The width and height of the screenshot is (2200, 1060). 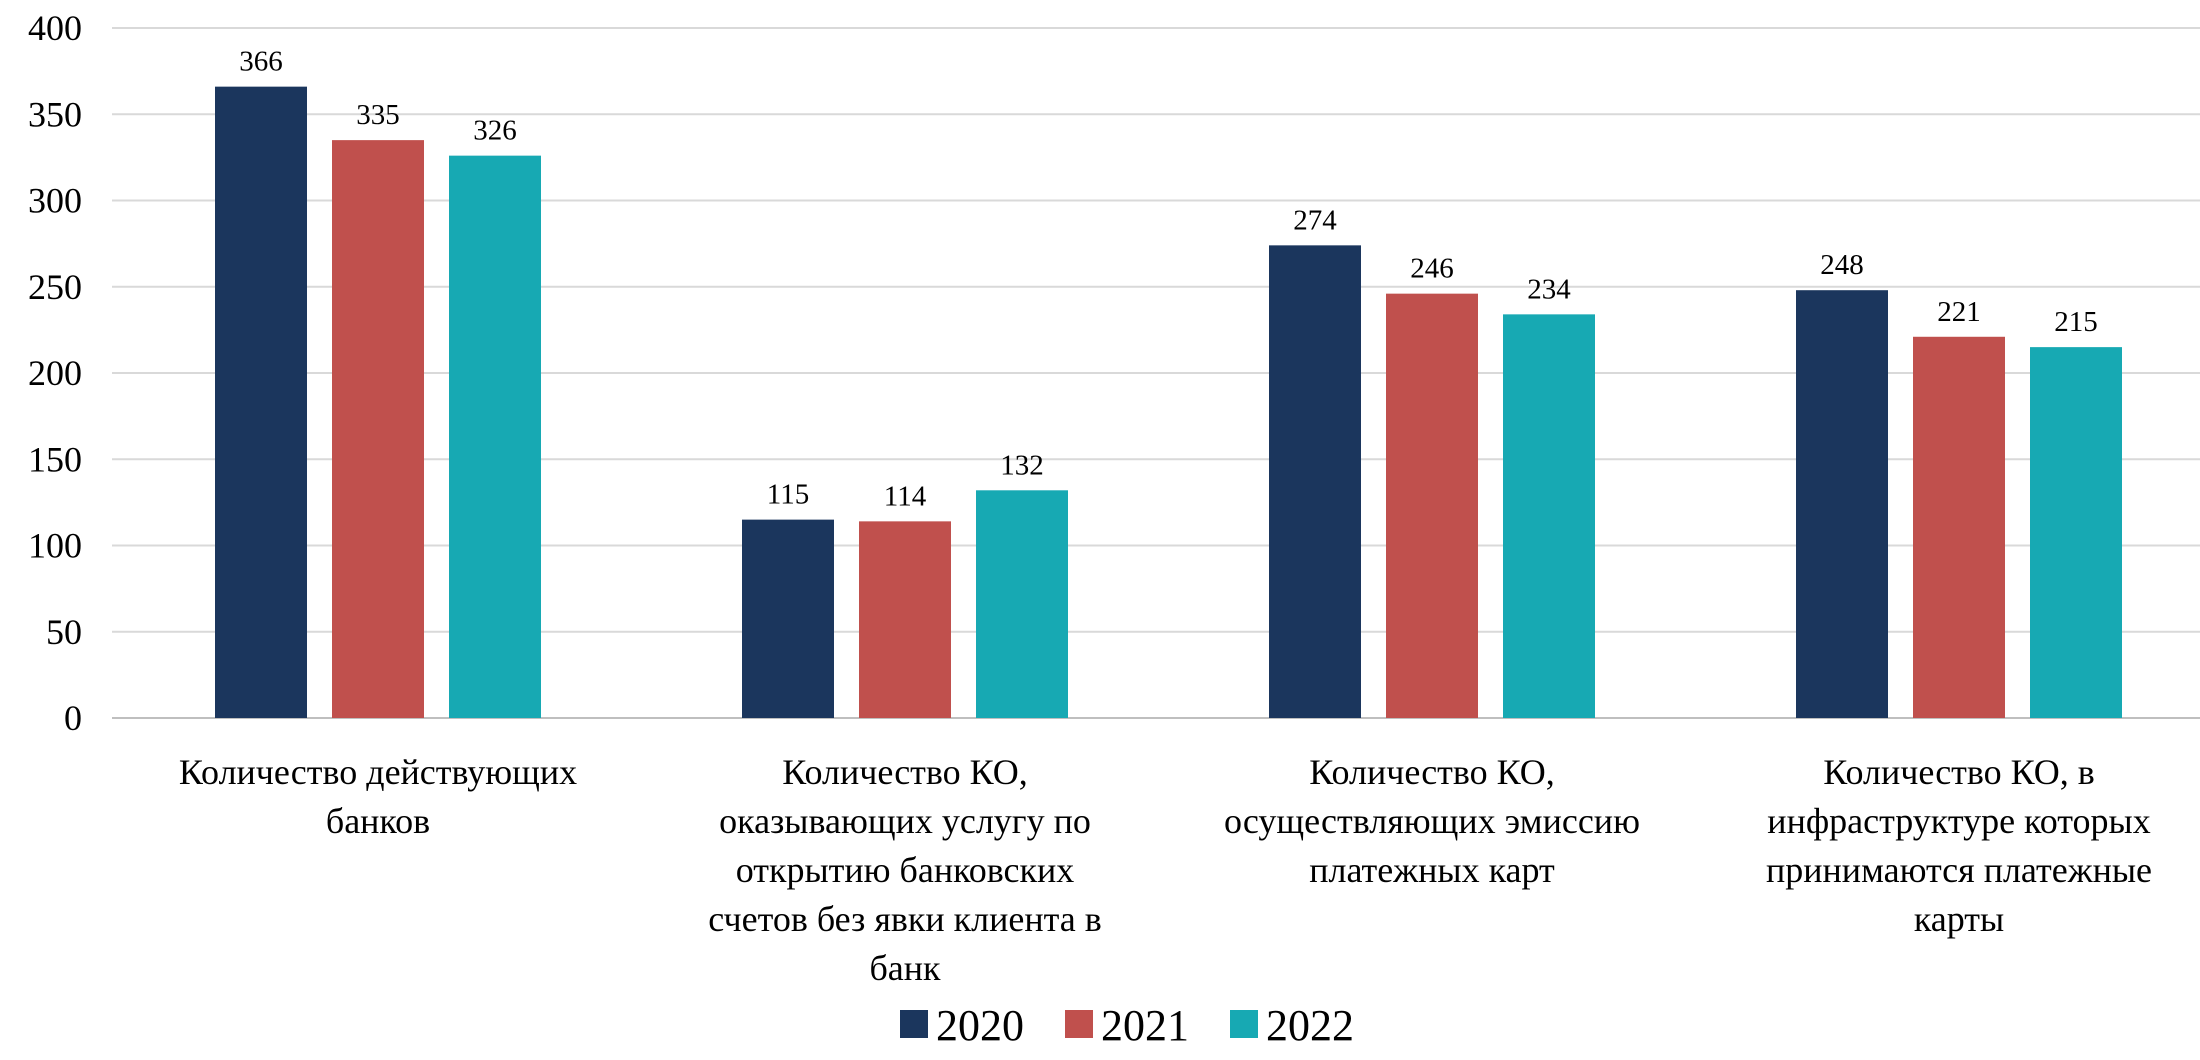 I want to click on category-label-line: осуществляющих эмиссию, so click(x=1432, y=821).